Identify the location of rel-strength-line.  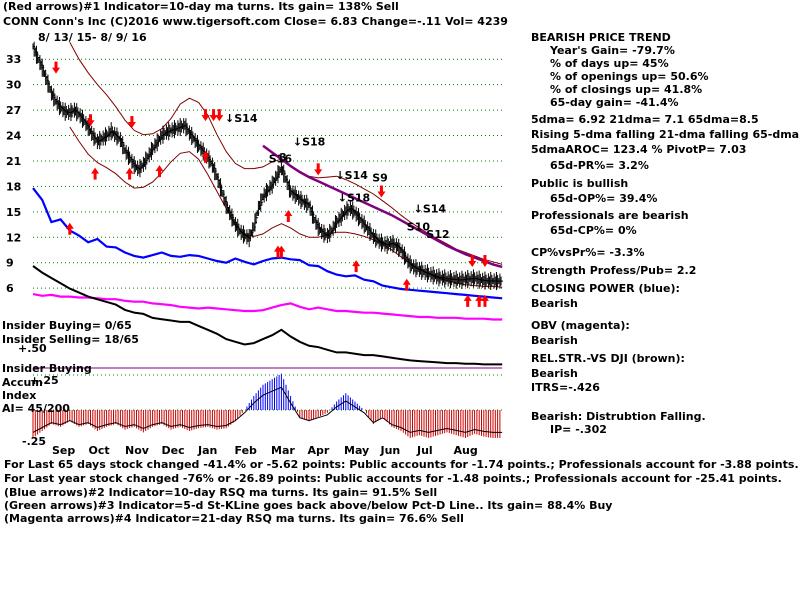
(267, 315).